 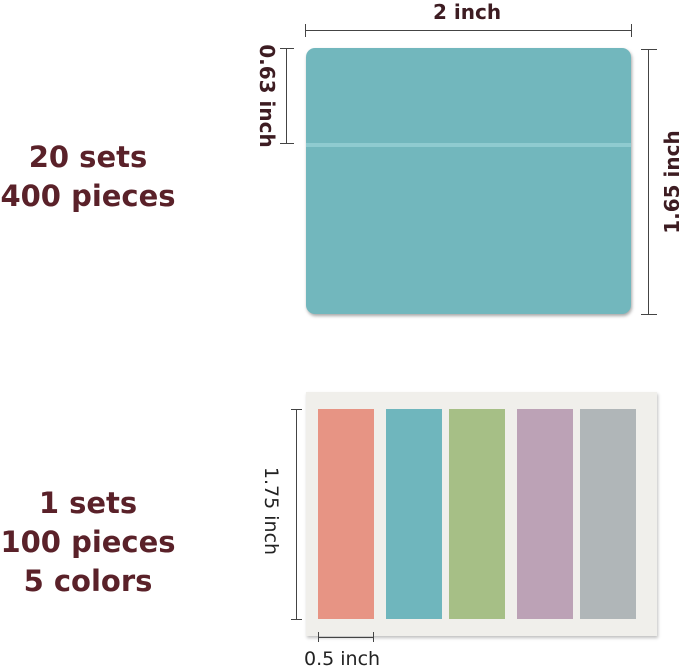 I want to click on small-pieces-label: 100 pieces, so click(x=88, y=542).